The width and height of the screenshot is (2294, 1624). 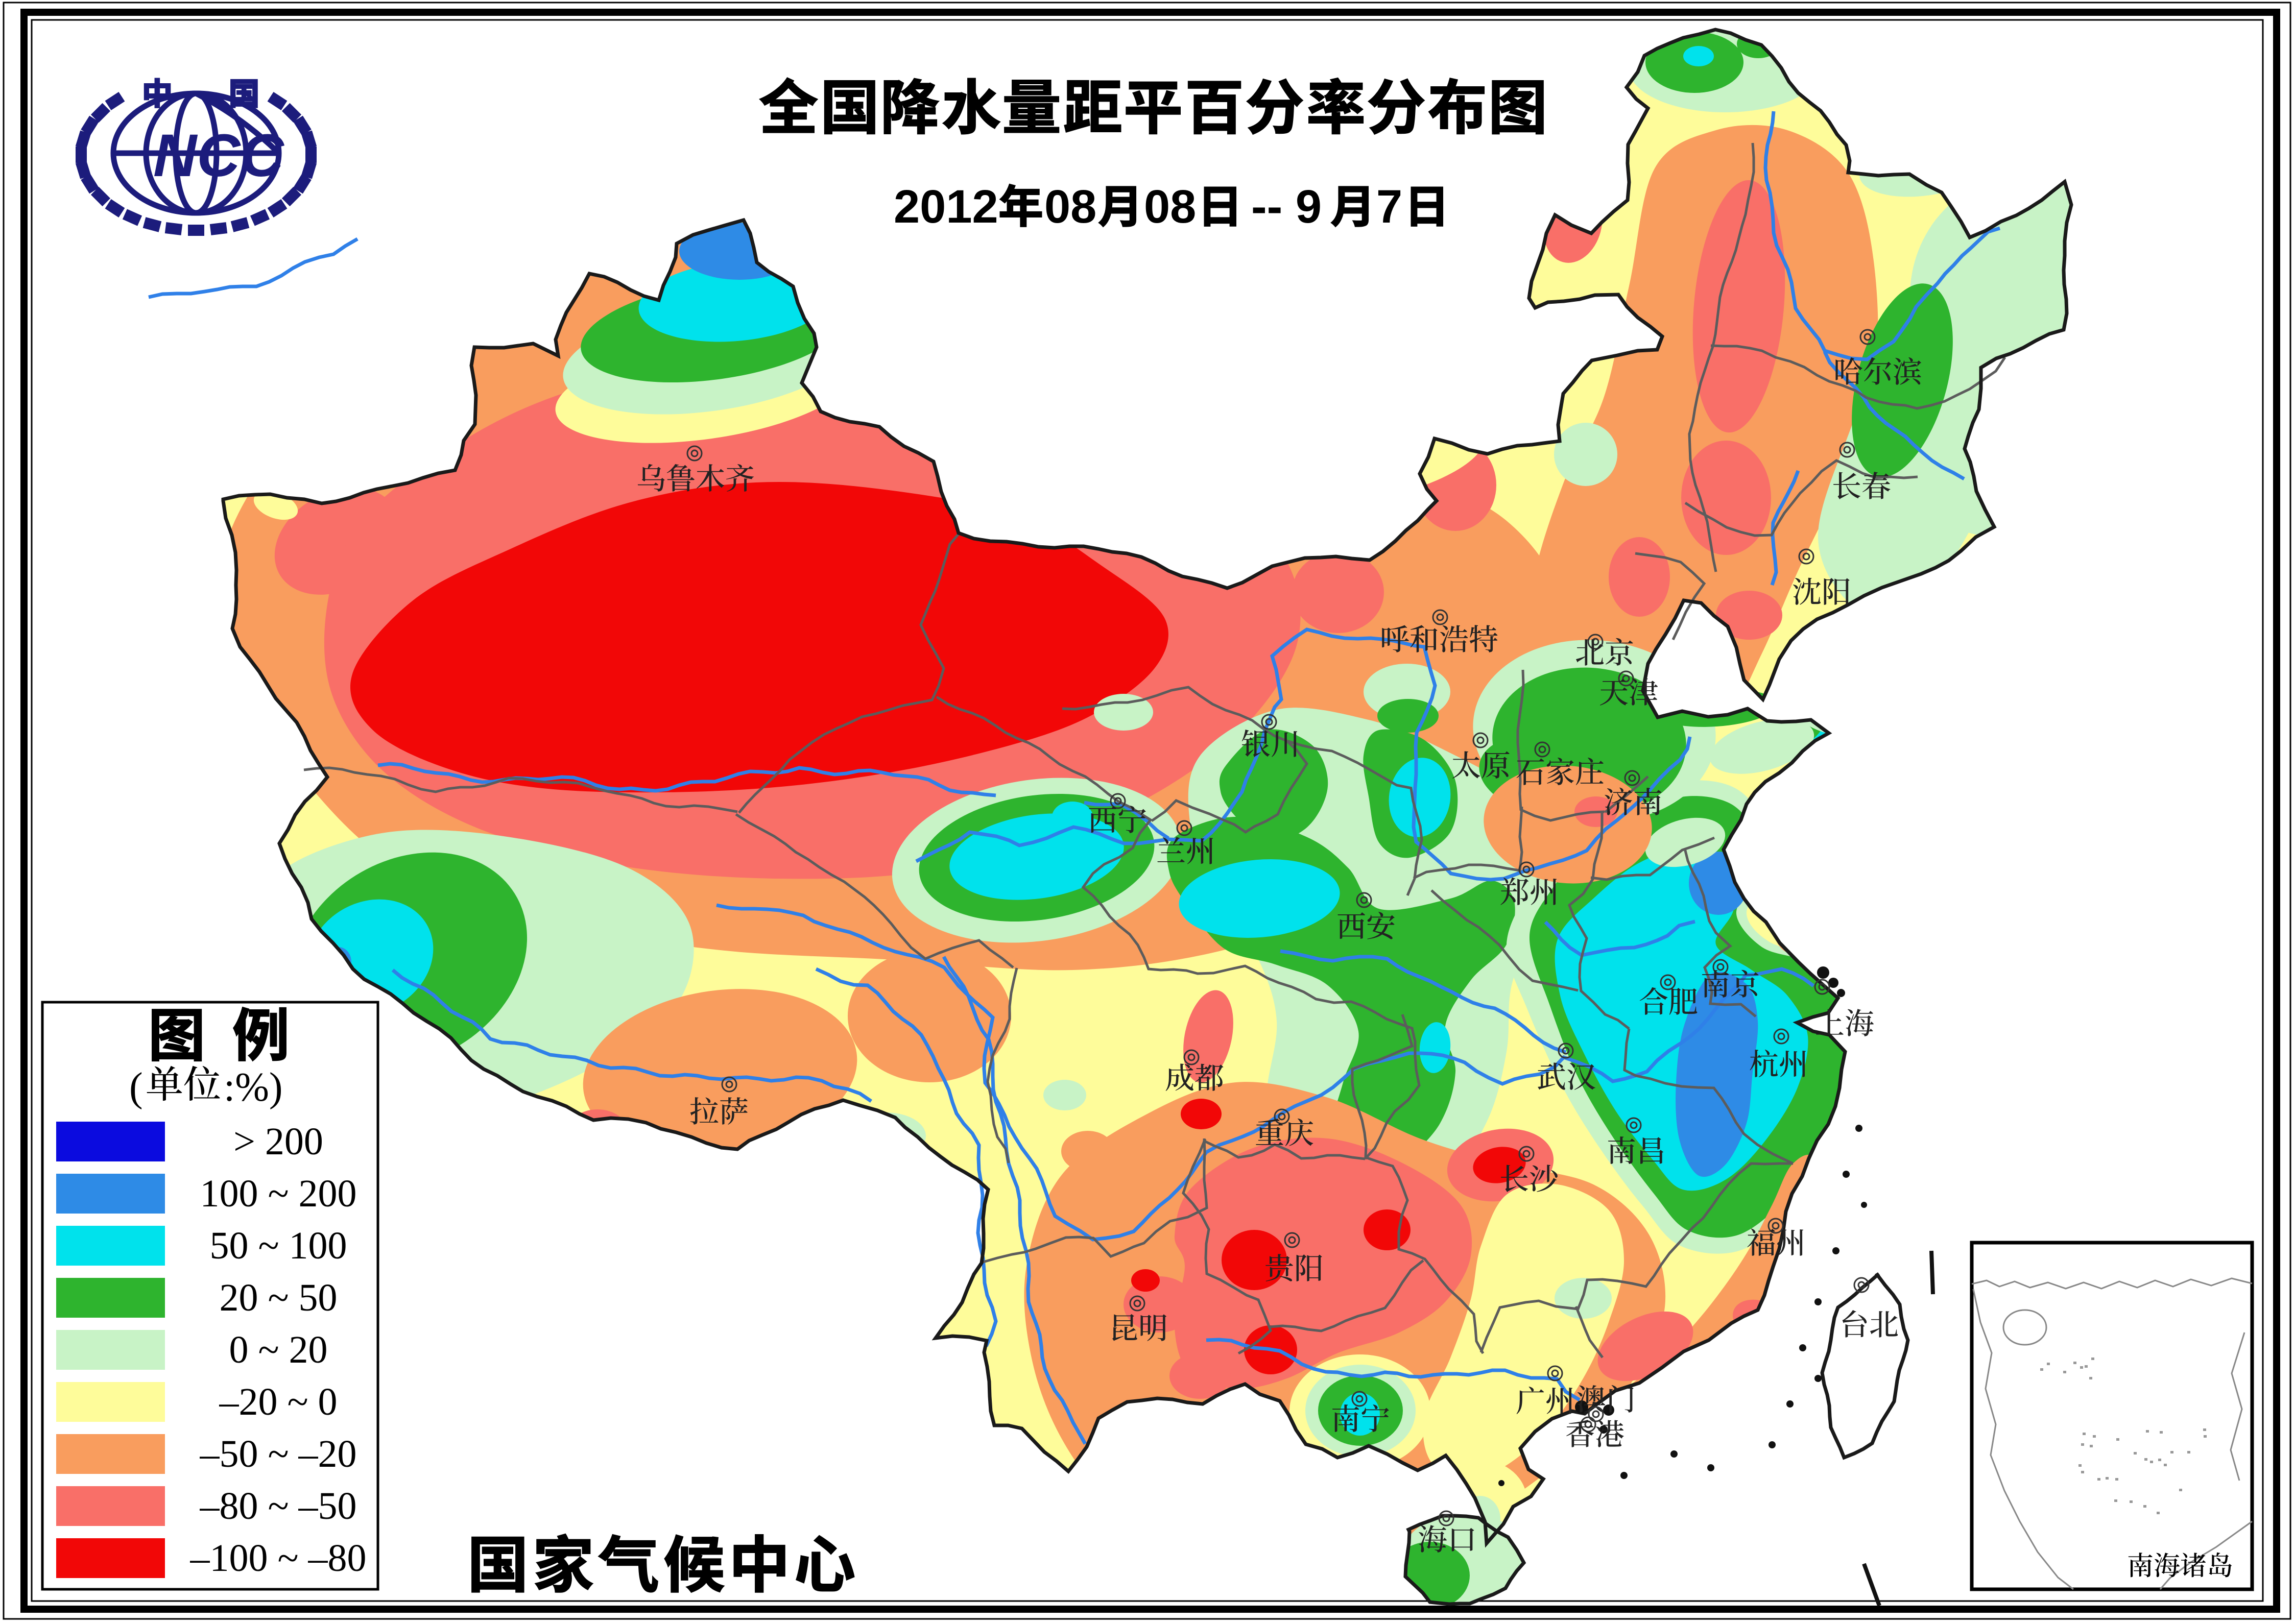 What do you see at coordinates (218, 155) in the screenshot?
I see `svg-text: NCC` at bounding box center [218, 155].